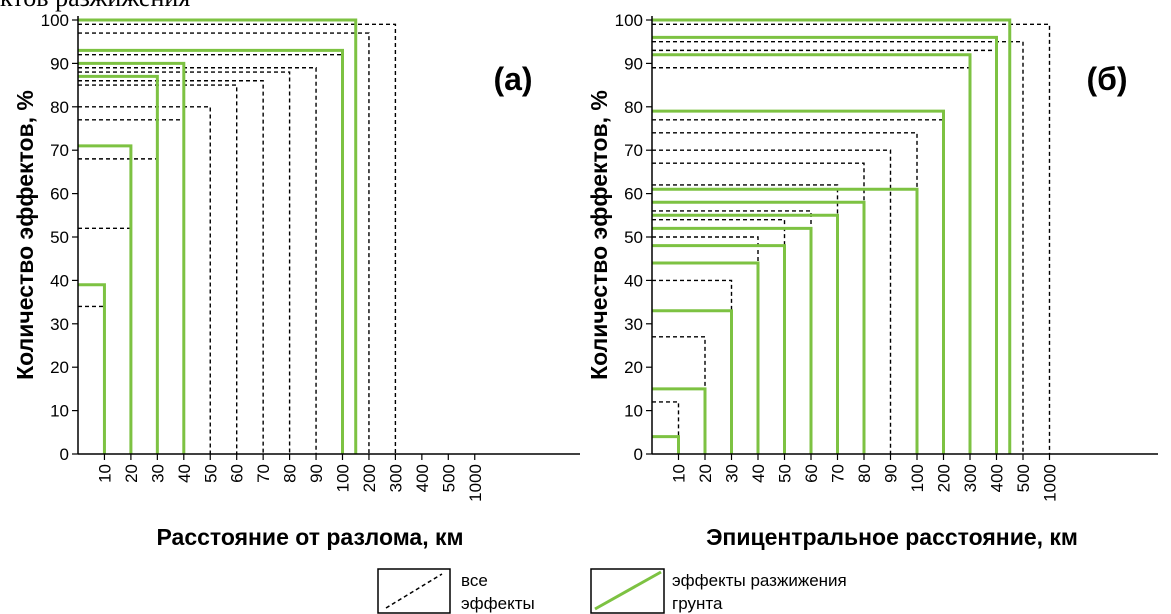  I want to click on x-axis-title: Эпицентральное расстояние, км, so click(892, 537).